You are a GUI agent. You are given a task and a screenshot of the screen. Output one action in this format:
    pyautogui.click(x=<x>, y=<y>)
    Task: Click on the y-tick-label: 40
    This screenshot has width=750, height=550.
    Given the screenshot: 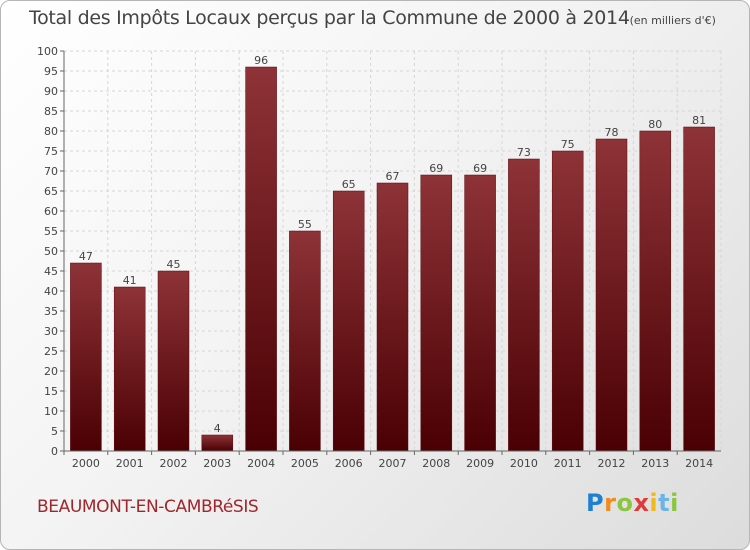 What is the action you would take?
    pyautogui.click(x=51, y=291)
    